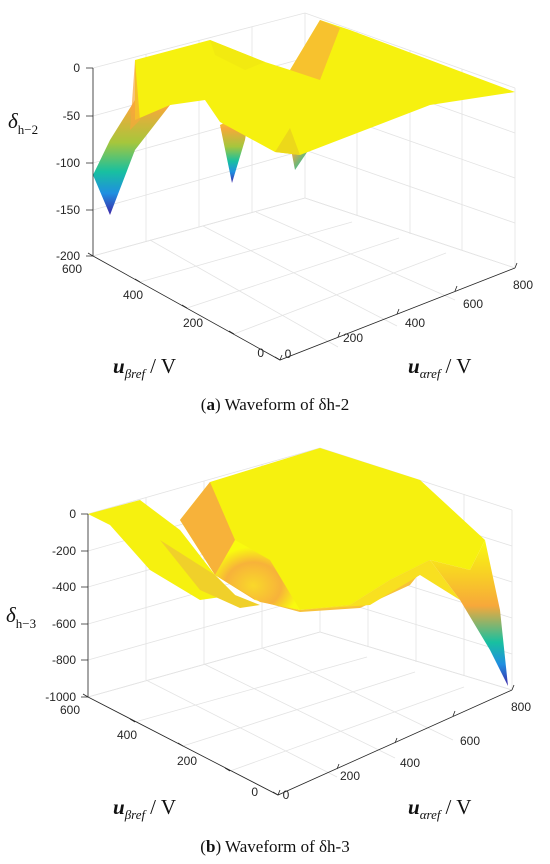 This screenshot has height=864, width=550. What do you see at coordinates (254, 792) in the screenshot?
I see `panel-b-ytick-0: 0` at bounding box center [254, 792].